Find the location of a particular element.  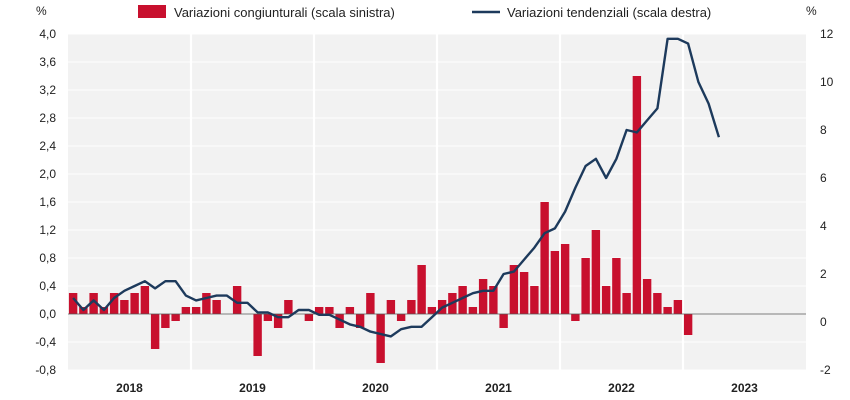

left-tick-label: 3,2 is located at coordinates (47, 90).